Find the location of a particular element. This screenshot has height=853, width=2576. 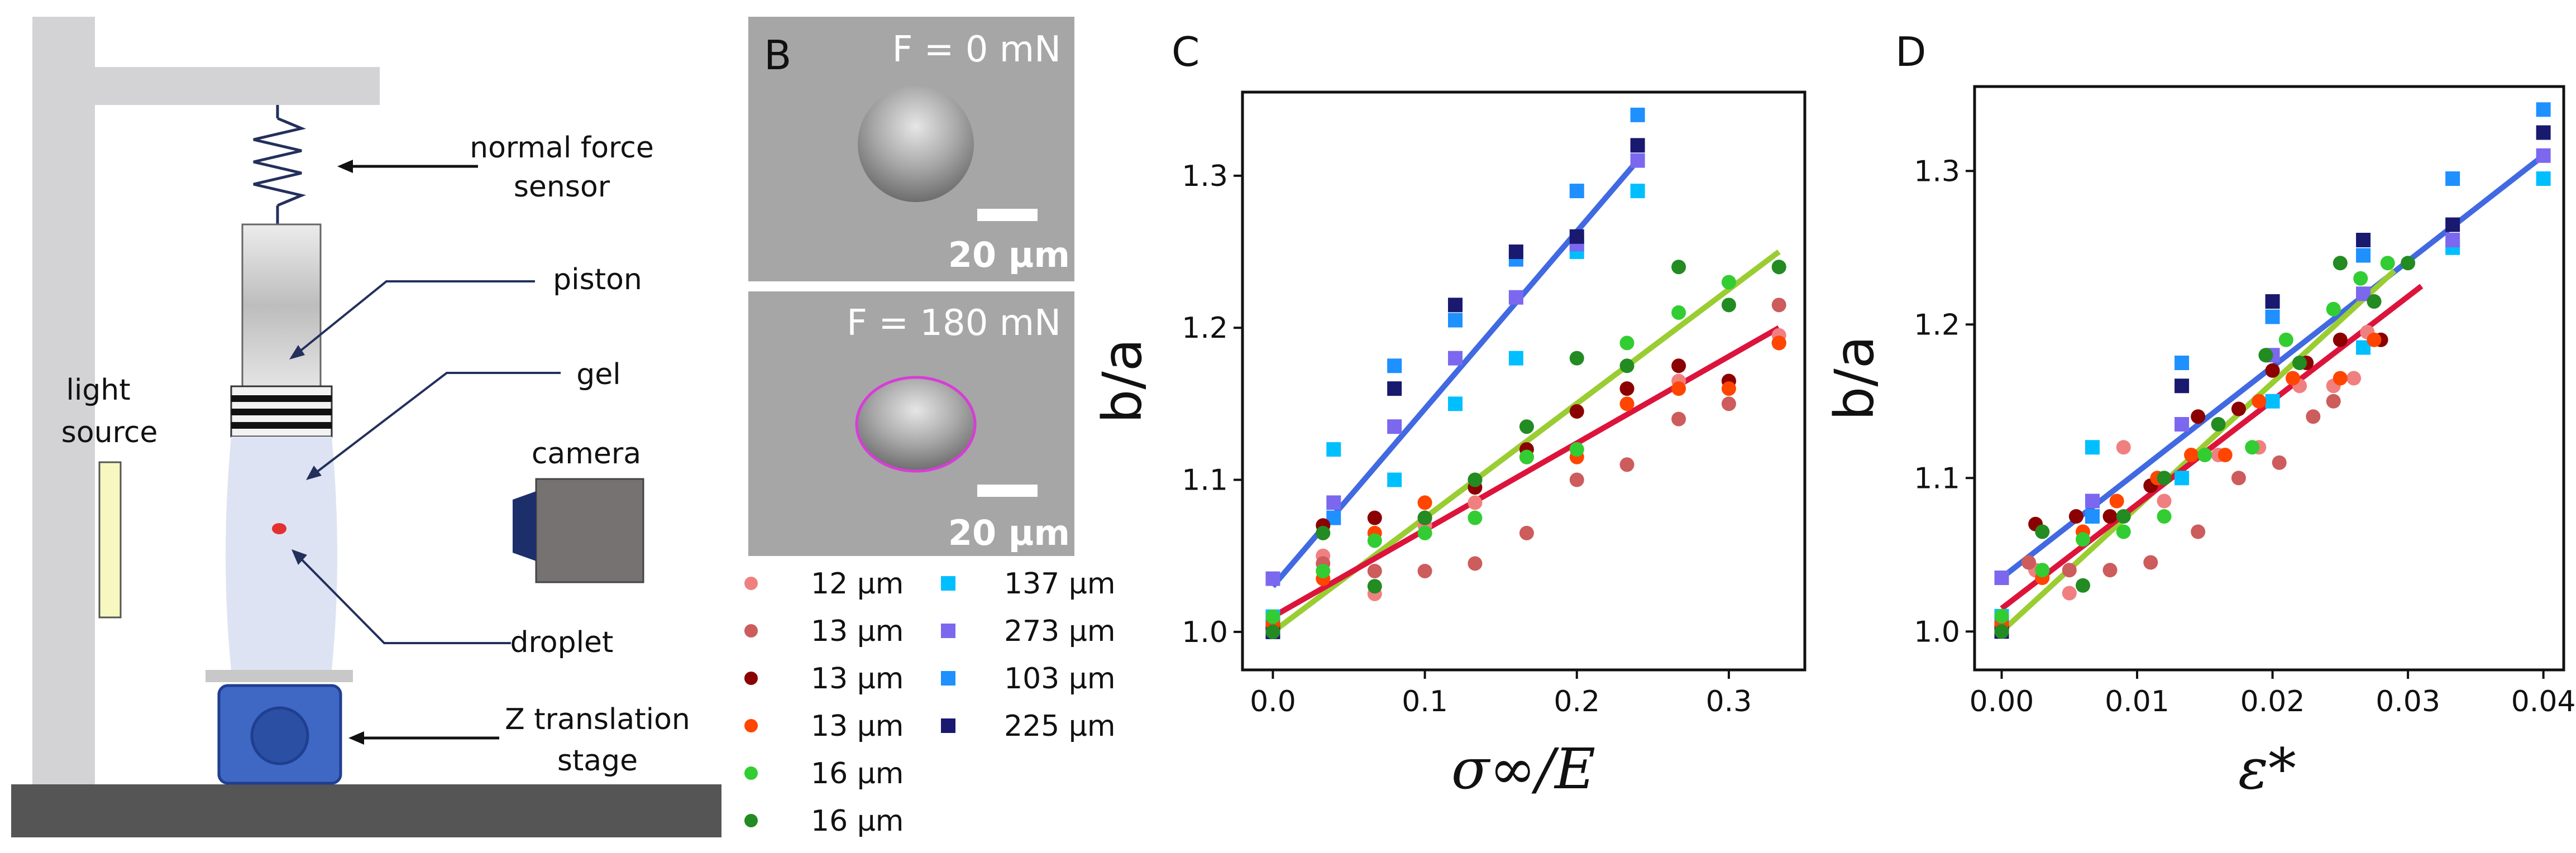

legend-label-2: 13 μm is located at coordinates (857, 679).